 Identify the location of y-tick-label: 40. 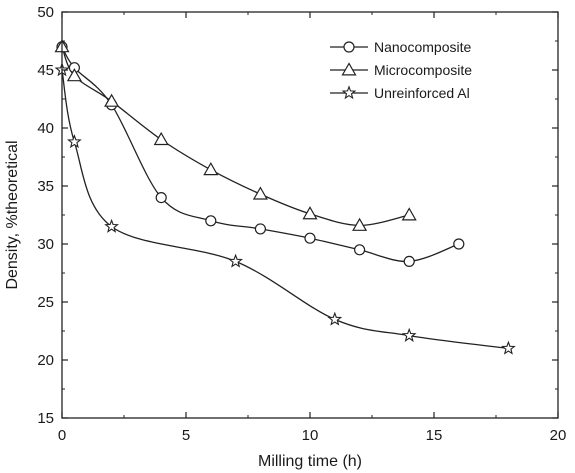
(45, 128).